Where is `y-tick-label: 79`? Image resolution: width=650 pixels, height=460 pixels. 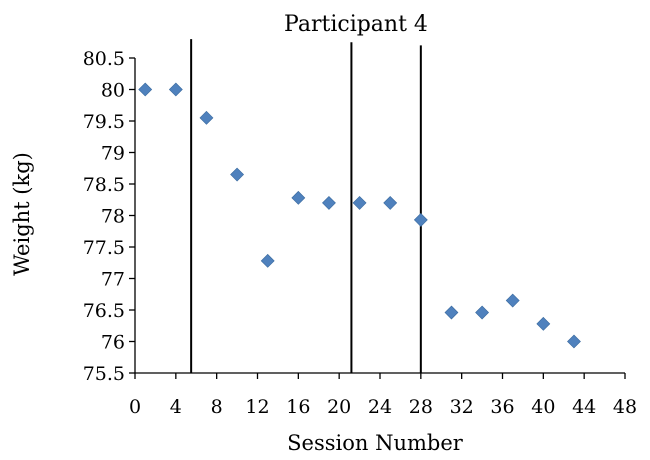 y-tick-label: 79 is located at coordinates (113, 154).